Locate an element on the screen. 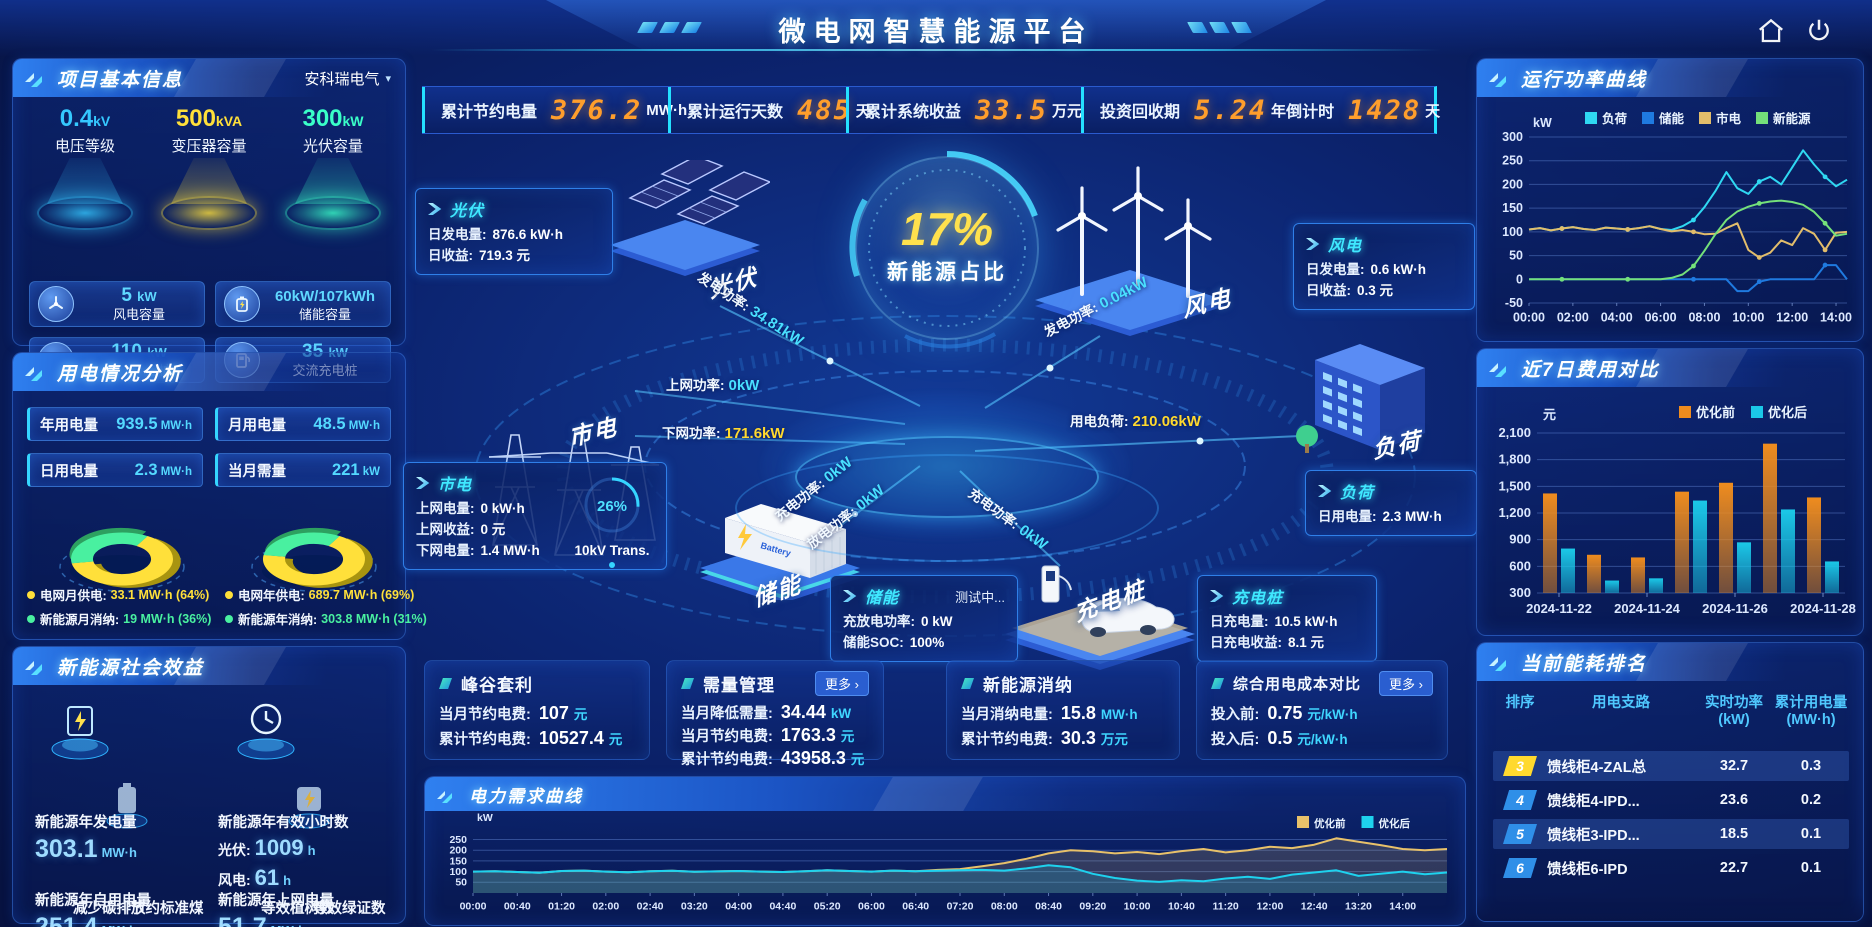 The image size is (1872, 927). donut-legend-label: 新能源月消纳: is located at coordinates (80, 620).